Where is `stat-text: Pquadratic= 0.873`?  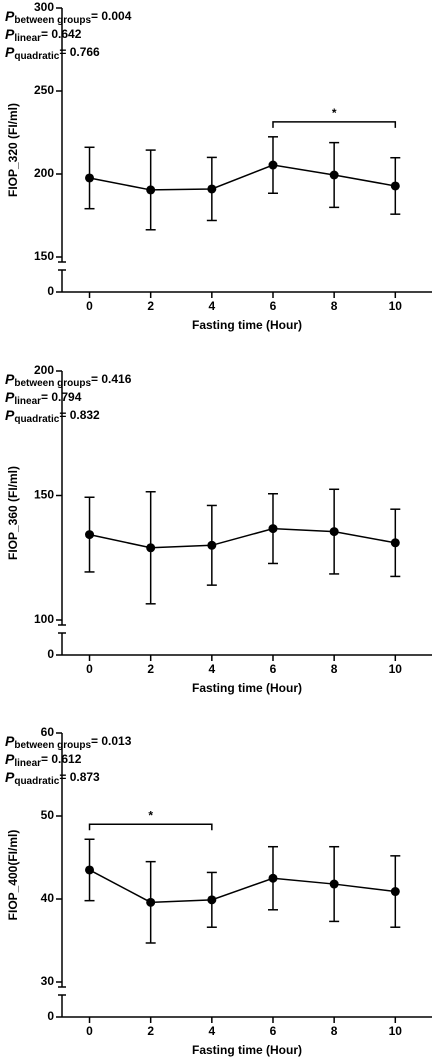 stat-text: Pquadratic= 0.873 is located at coordinates (52, 778).